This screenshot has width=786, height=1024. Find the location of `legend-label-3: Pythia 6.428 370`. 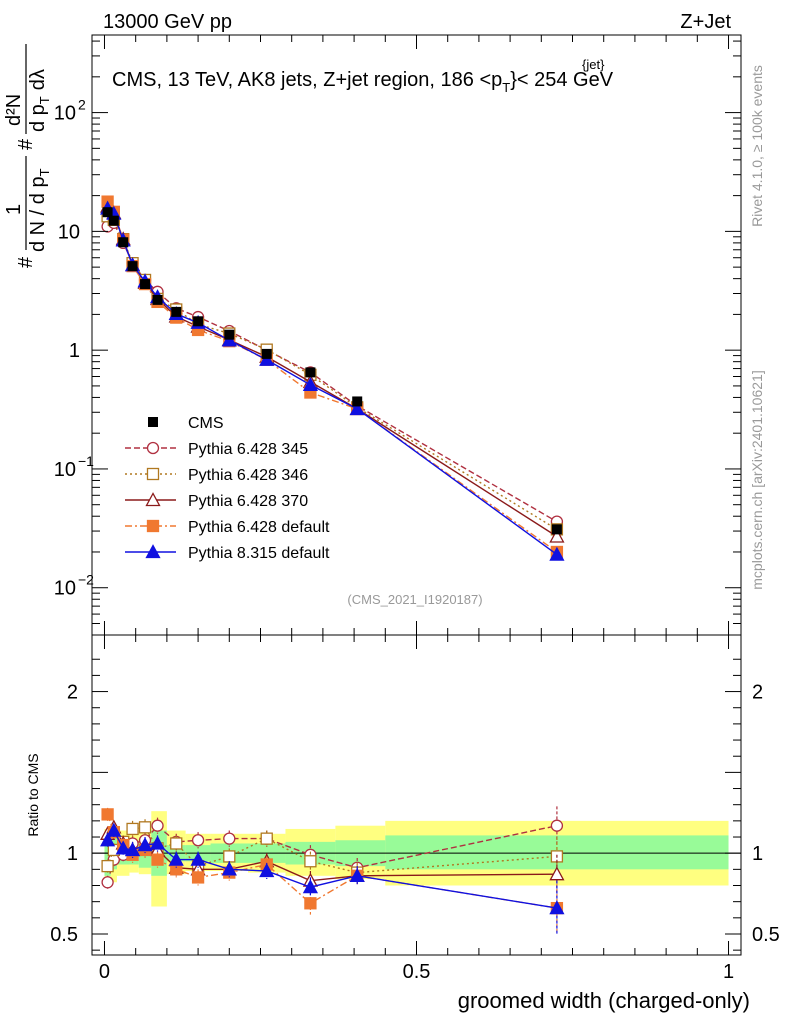

legend-label-3: Pythia 6.428 370 is located at coordinates (248, 501).